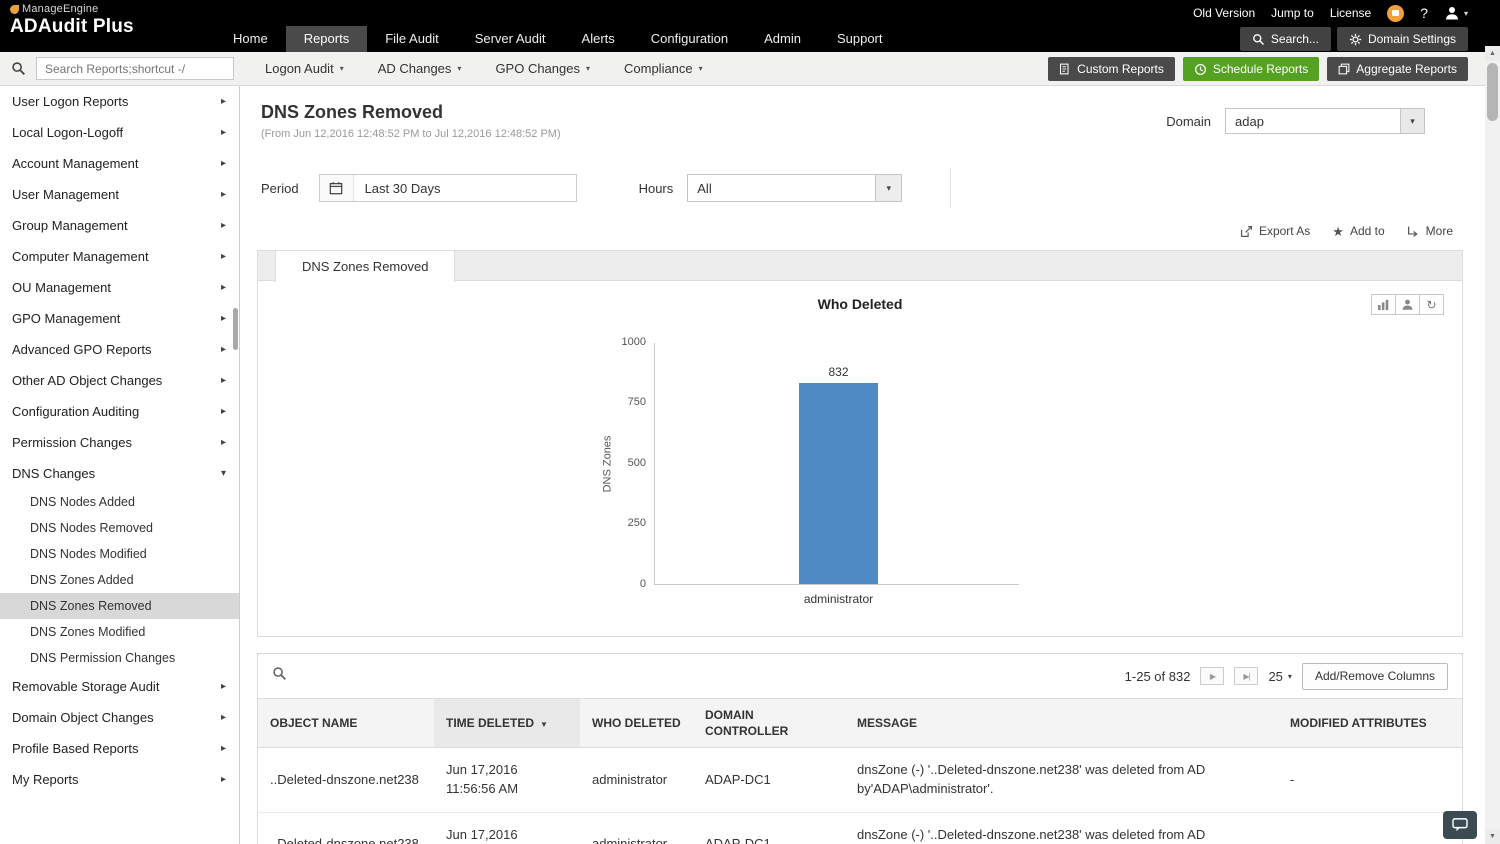  Describe the element at coordinates (1383, 304) in the screenshot. I see `chart-type-icon` at that location.